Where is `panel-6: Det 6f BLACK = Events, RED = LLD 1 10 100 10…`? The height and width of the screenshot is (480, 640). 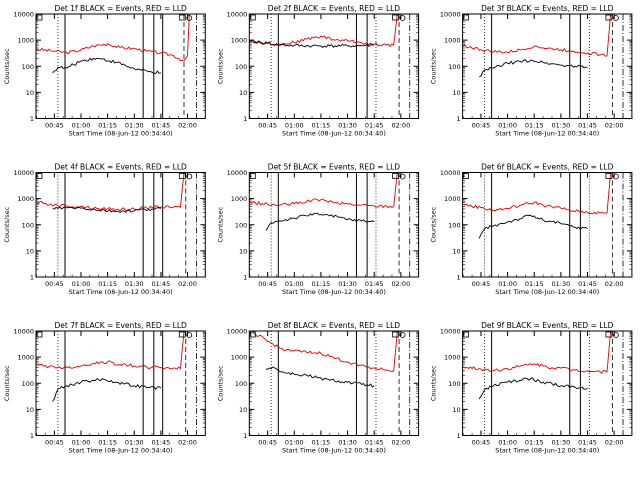 panel-6: Det 6f BLACK = Events, RED = LLD 1 10 100 10… is located at coordinates (531, 229).